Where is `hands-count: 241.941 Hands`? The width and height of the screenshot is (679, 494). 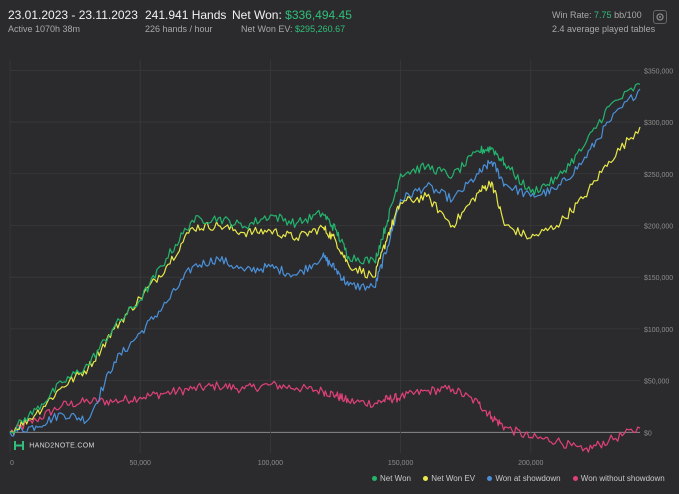 hands-count: 241.941 Hands is located at coordinates (186, 15).